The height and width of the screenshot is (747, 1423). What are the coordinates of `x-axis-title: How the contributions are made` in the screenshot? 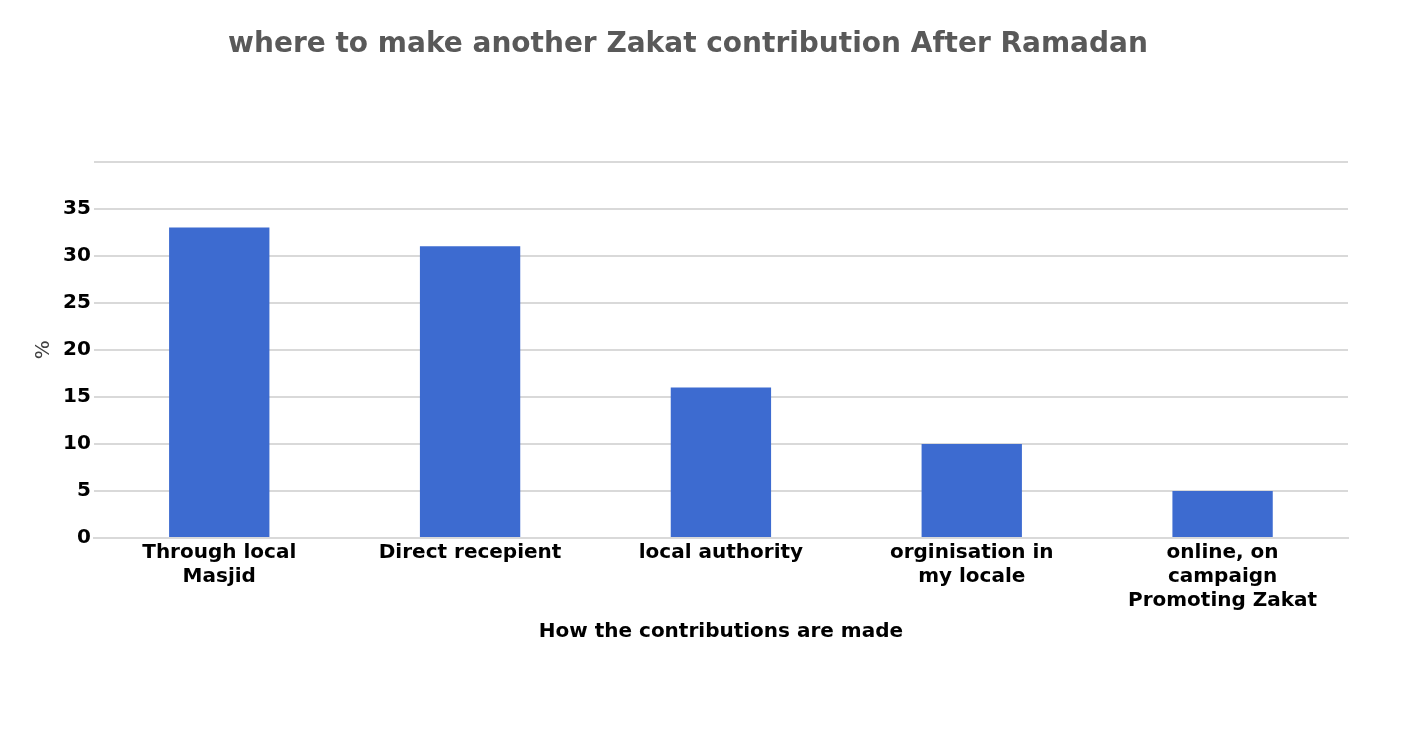 It's located at (721, 630).